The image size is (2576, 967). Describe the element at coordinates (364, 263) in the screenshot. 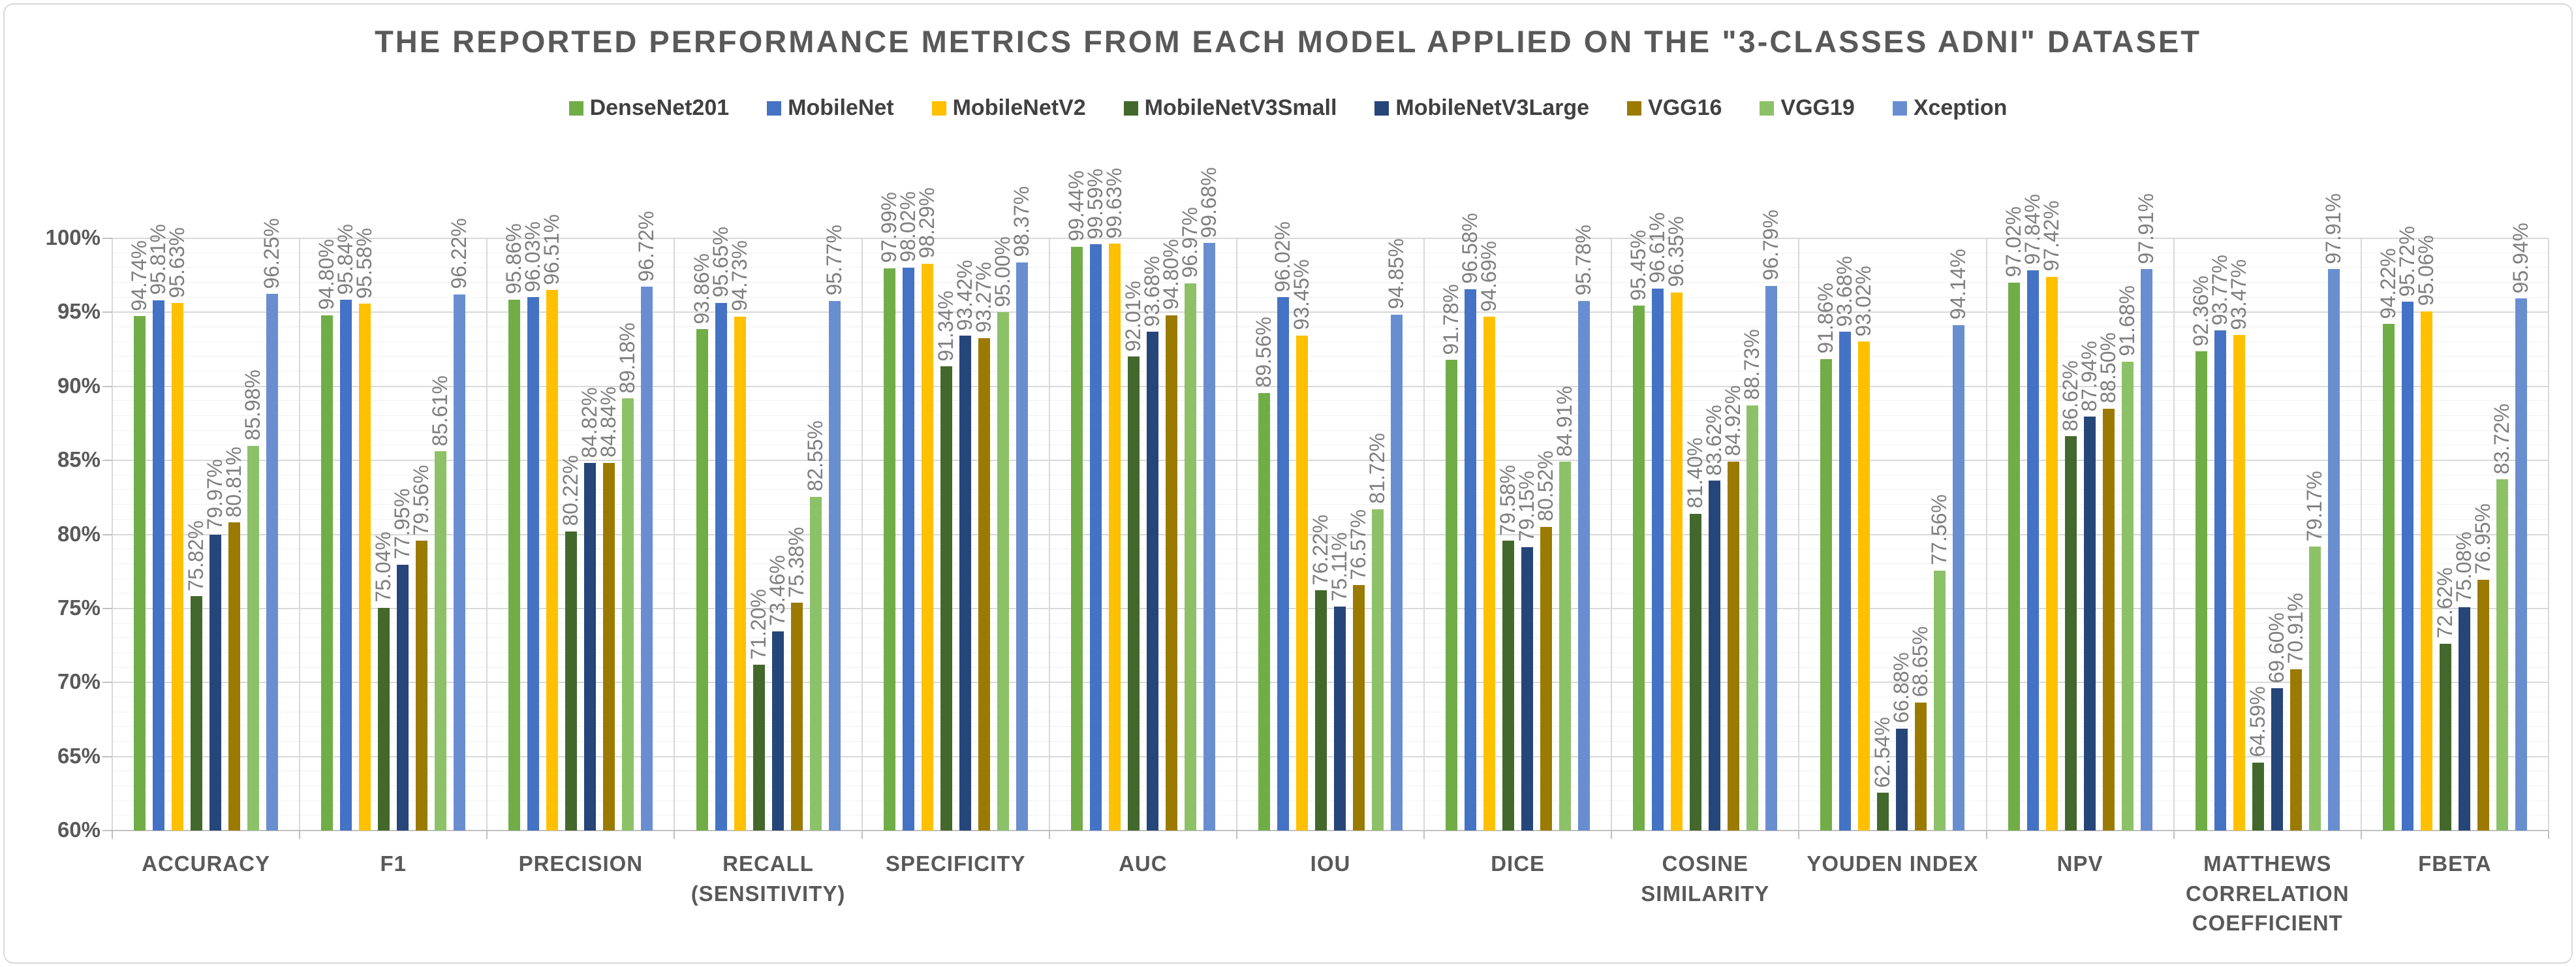

I see `bar-value-label: 95.58%` at that location.